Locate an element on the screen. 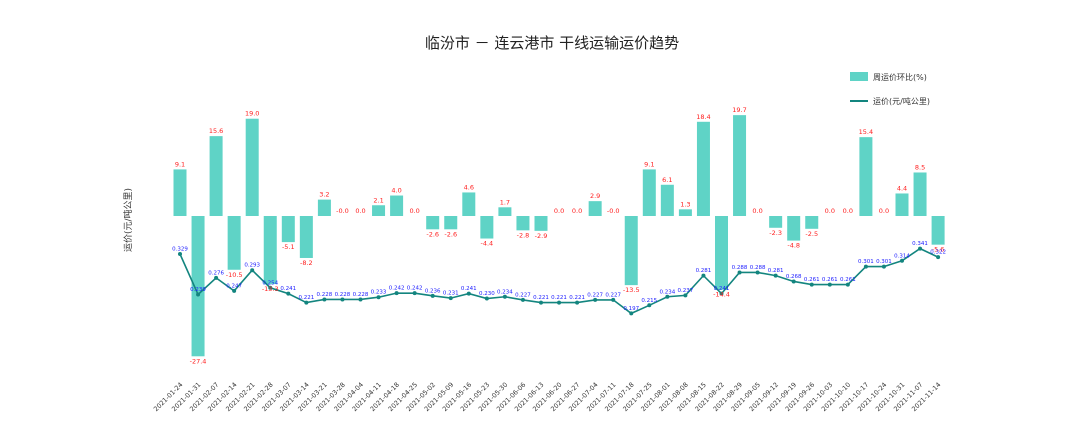 The height and width of the screenshot is (436, 1080). bar-data-label: -4.4 is located at coordinates (487, 244).